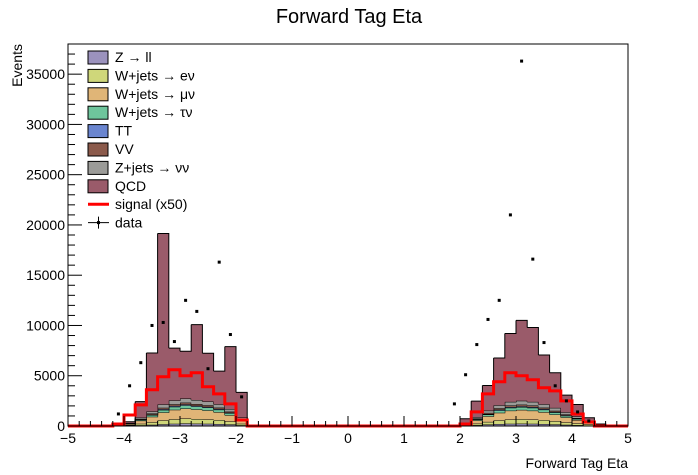 The width and height of the screenshot is (698, 475). I want to click on x-tick-label: 0, so click(348, 438).